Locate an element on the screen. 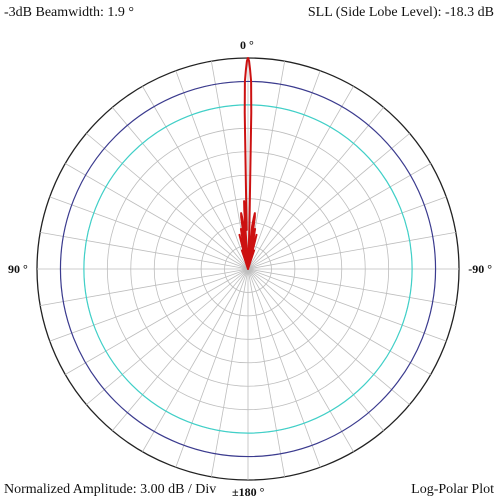 Image resolution: width=500 pixels, height=500 pixels. angle-label-right: -90 ° is located at coordinates (480, 269).